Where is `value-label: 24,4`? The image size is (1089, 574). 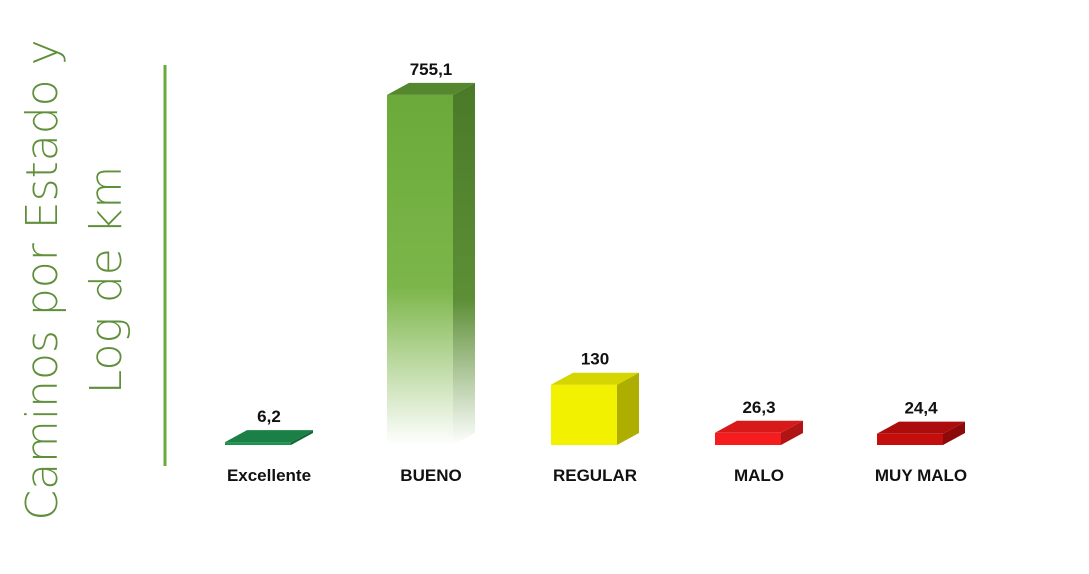 value-label: 24,4 is located at coordinates (921, 408).